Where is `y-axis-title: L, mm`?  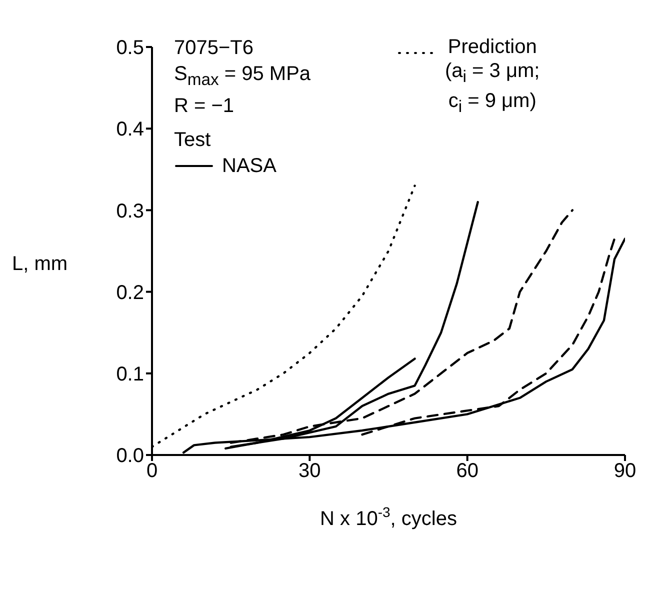 y-axis-title: L, mm is located at coordinates (40, 264).